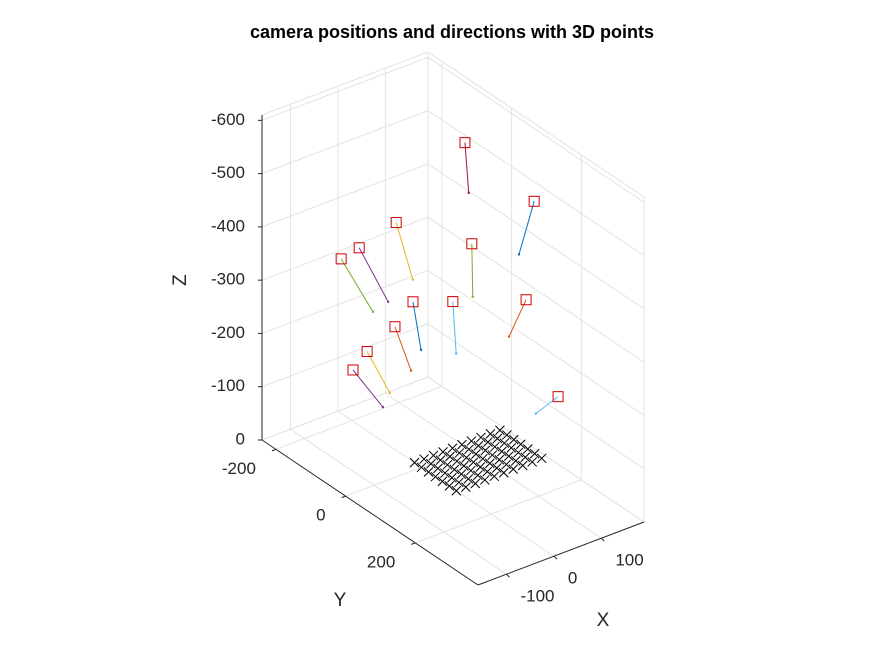  I want to click on x-tick-label: 0, so click(572, 578).